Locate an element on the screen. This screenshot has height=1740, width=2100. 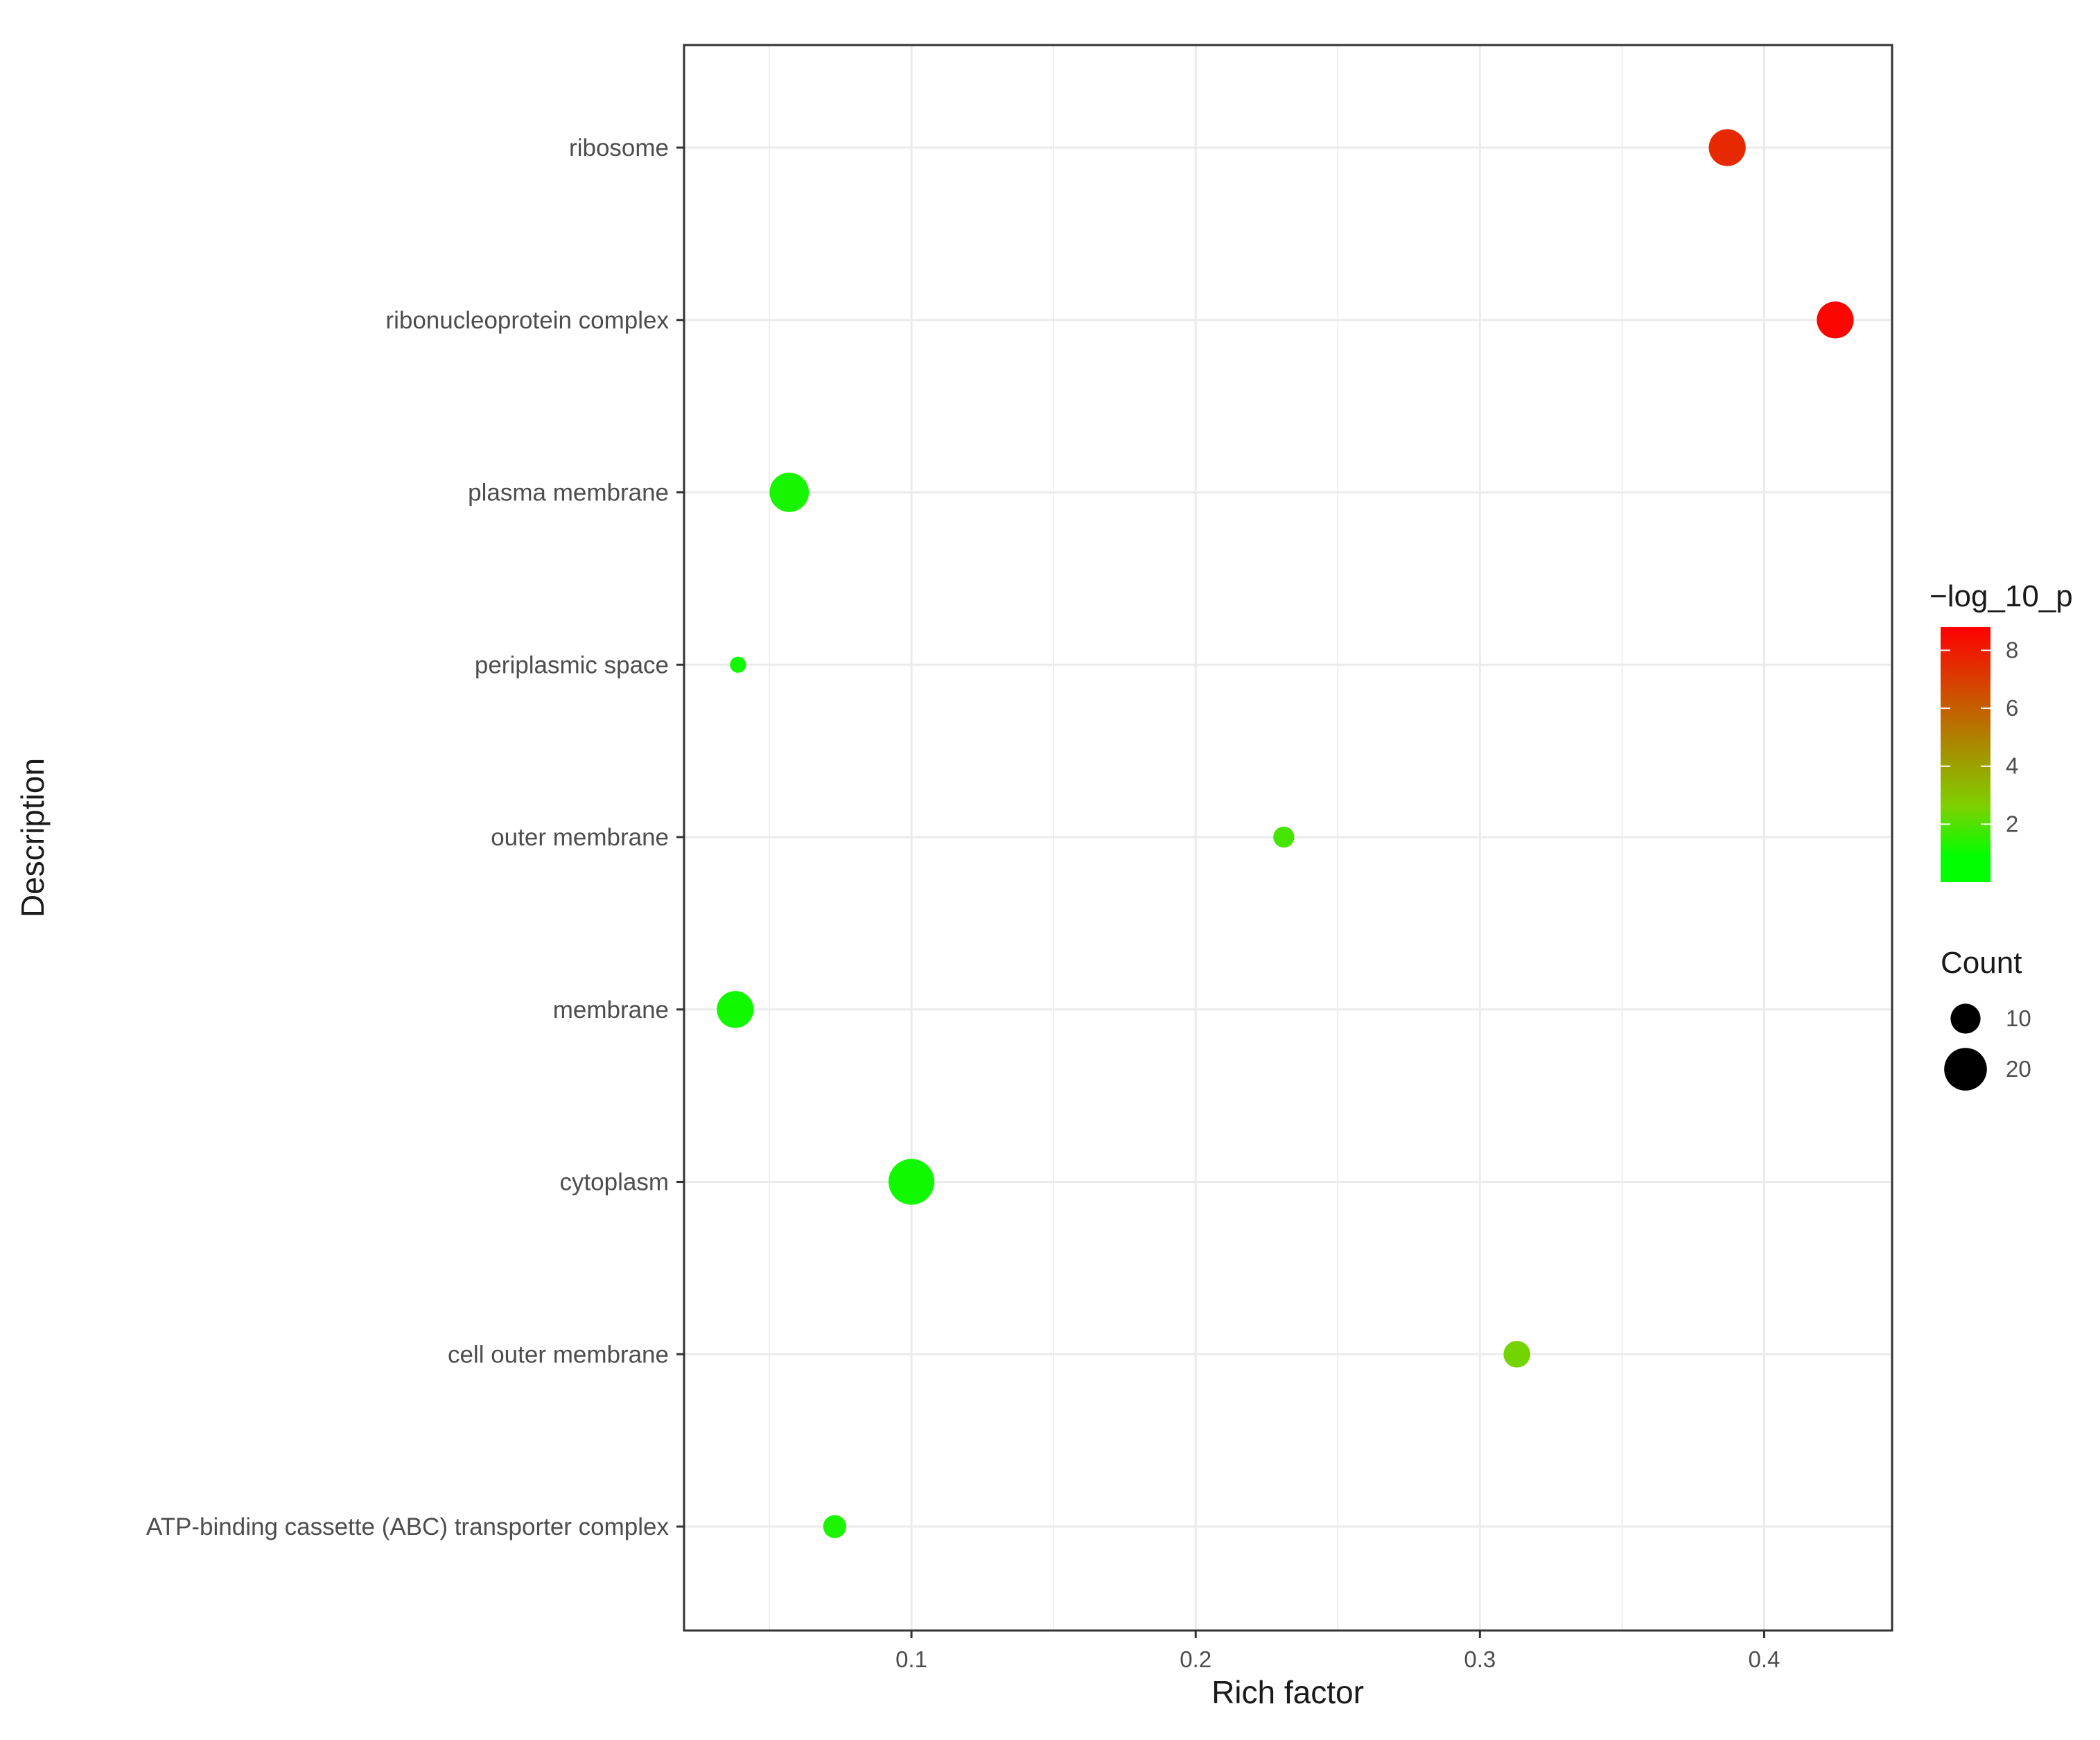
size-legend: Count 10 20 is located at coordinates (1986, 1018).